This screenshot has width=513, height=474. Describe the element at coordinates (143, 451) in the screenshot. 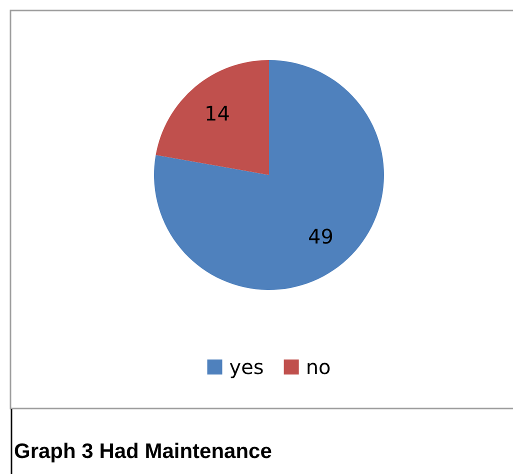

I see `text: Graph 3 Had Maintenance` at that location.